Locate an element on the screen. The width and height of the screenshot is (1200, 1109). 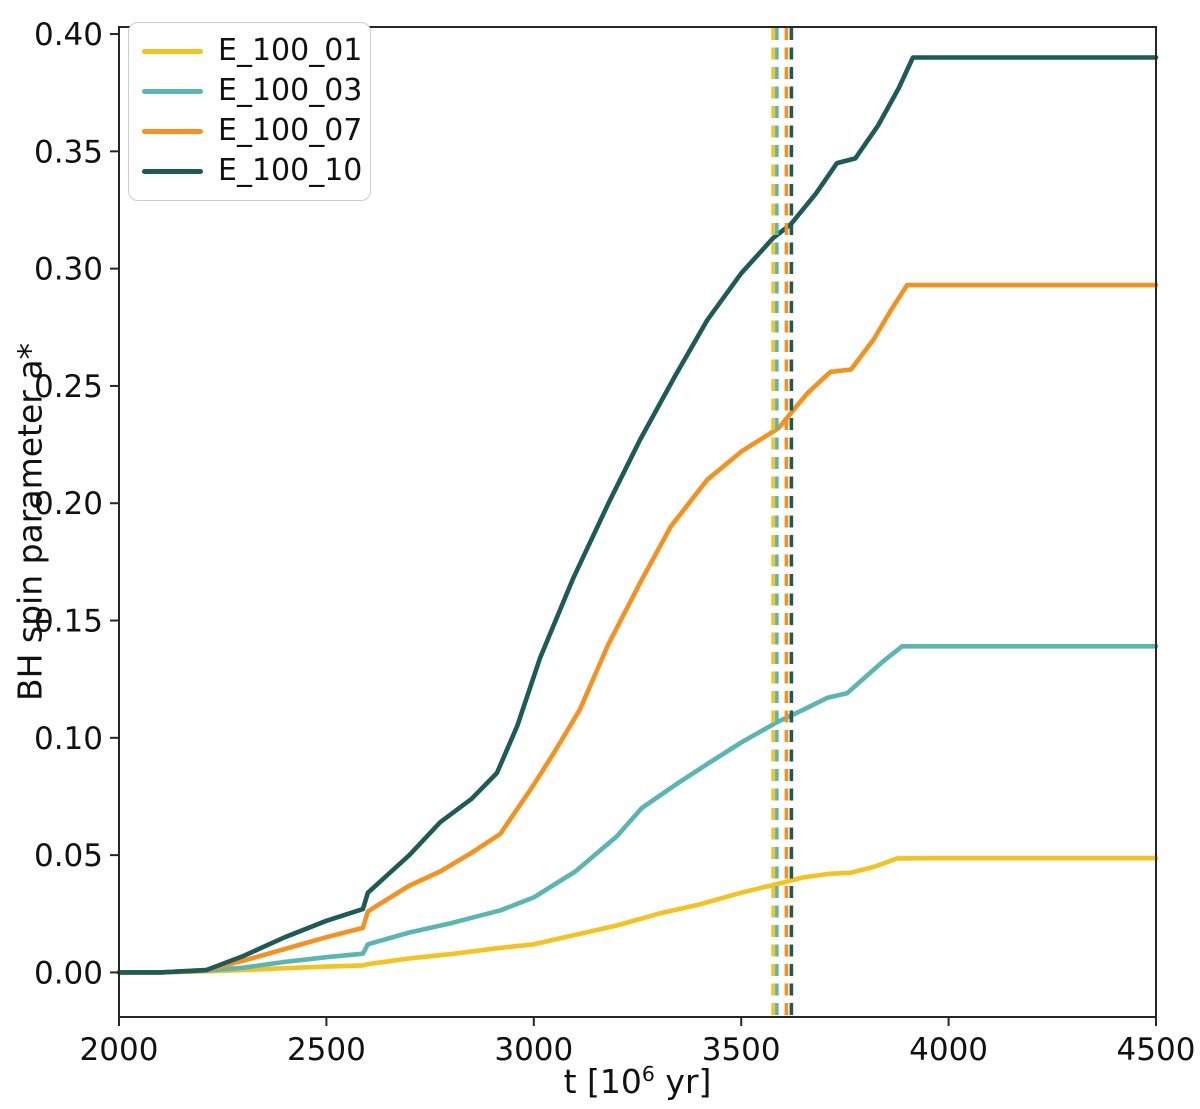
x-axis-ticks: 2000 2500 3000 3500 4000 4500 is located at coordinates (638, 1042).